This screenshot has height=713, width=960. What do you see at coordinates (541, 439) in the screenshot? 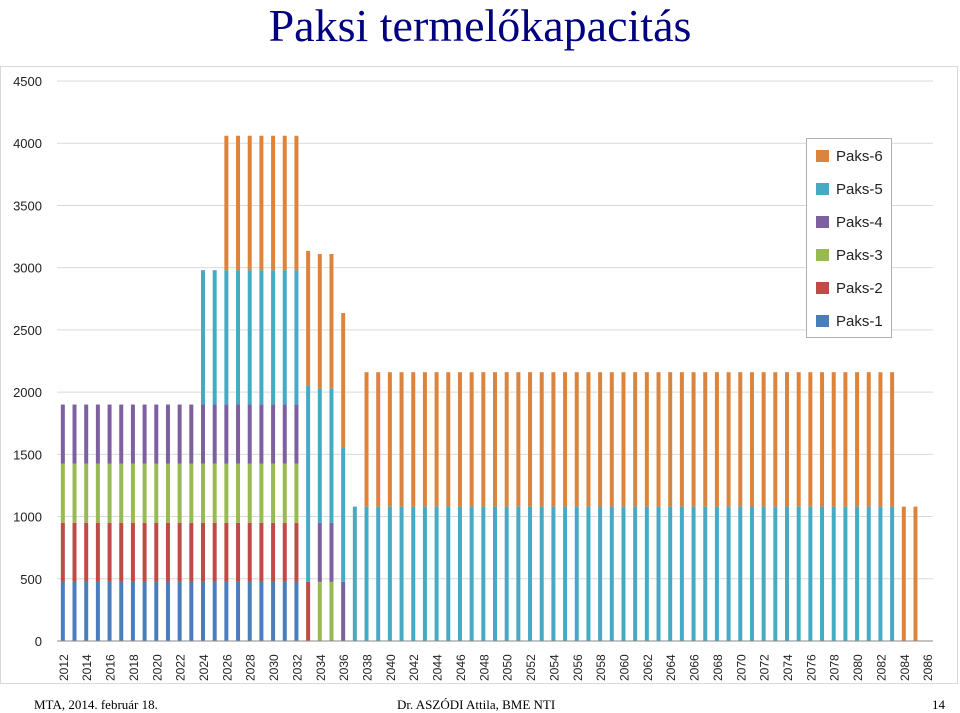
I see `bar-segment-paks-6-2053` at bounding box center [541, 439].